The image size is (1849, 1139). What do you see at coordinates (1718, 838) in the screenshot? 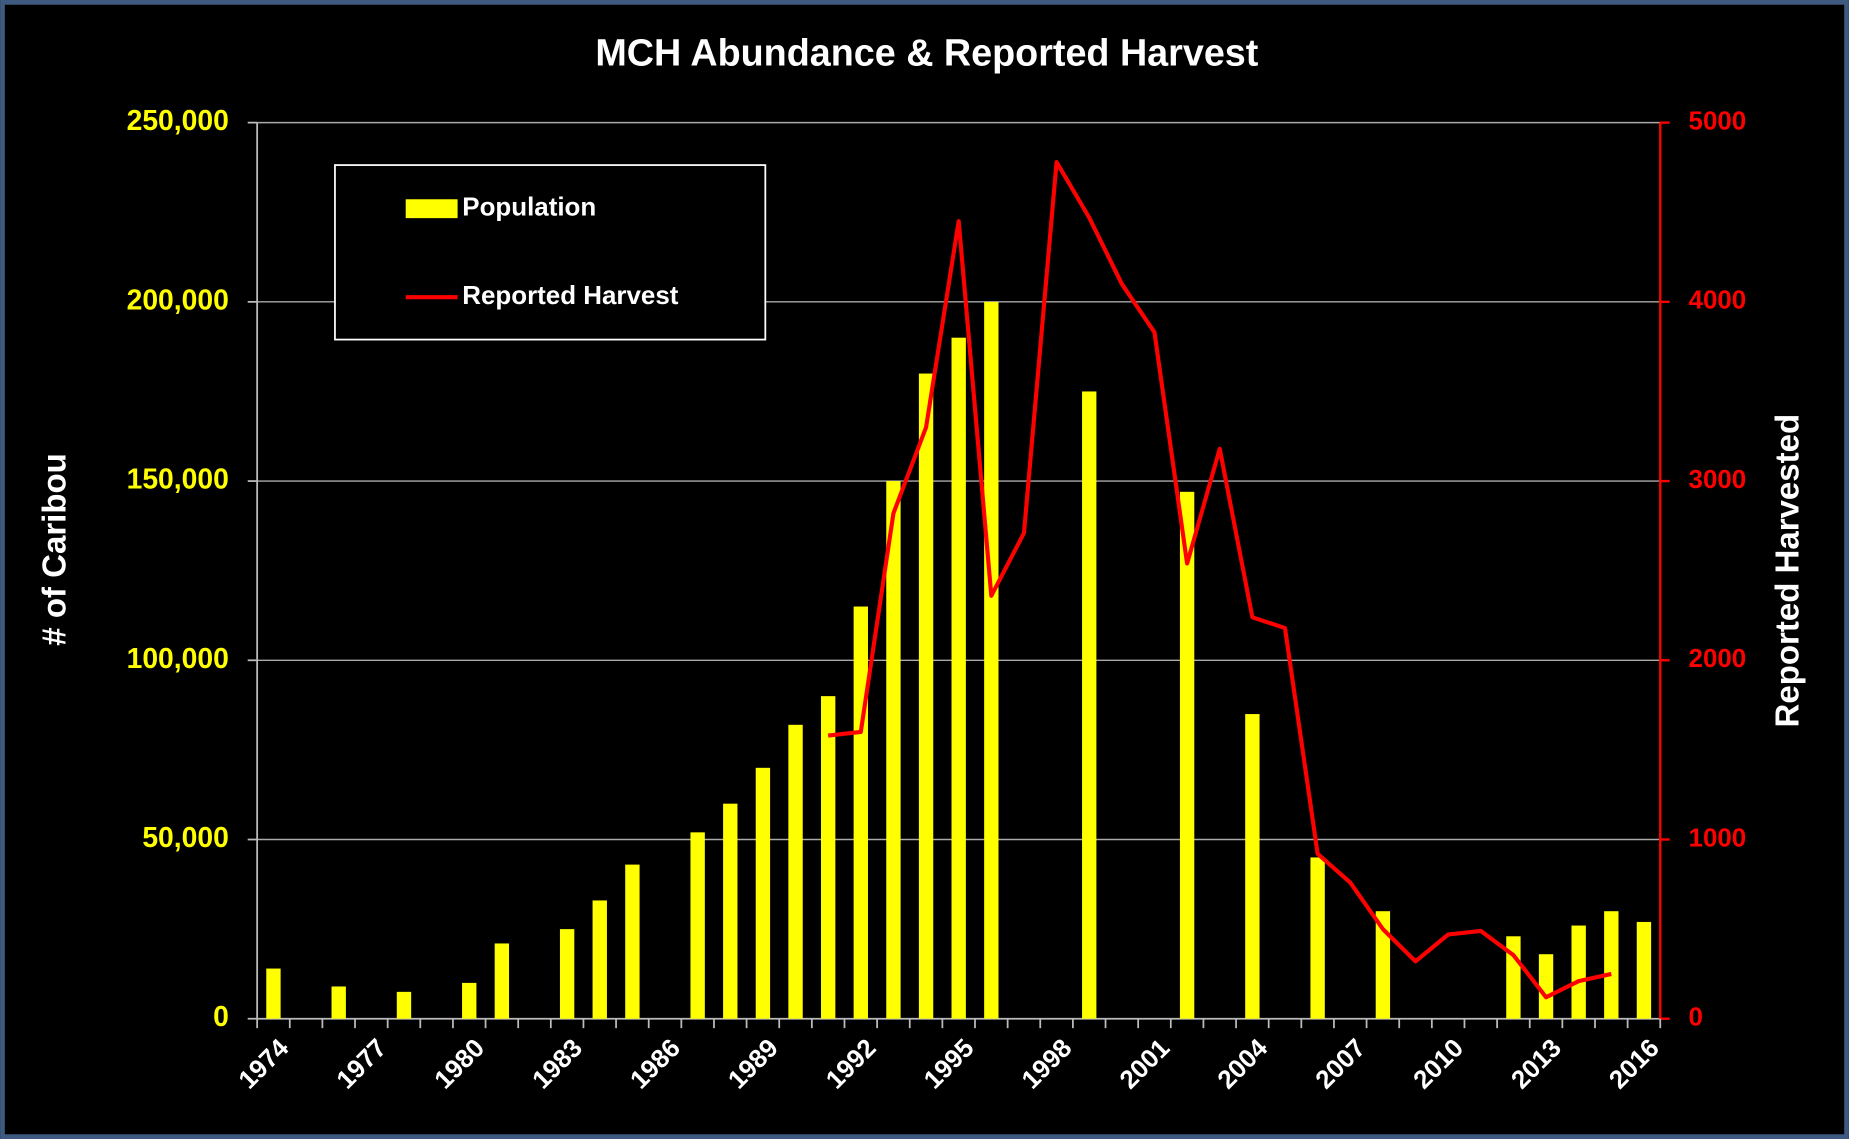
I see `y2-tick-label: 1000` at bounding box center [1718, 838].